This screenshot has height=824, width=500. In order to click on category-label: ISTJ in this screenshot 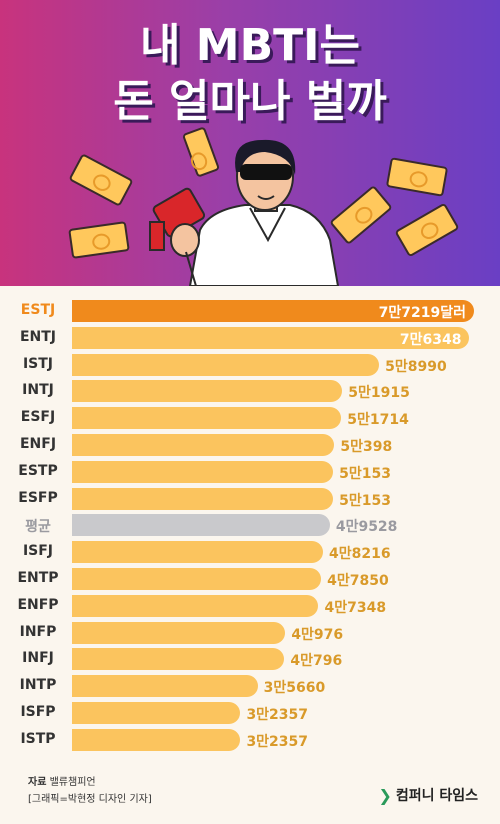, I will do `click(38, 363)`.